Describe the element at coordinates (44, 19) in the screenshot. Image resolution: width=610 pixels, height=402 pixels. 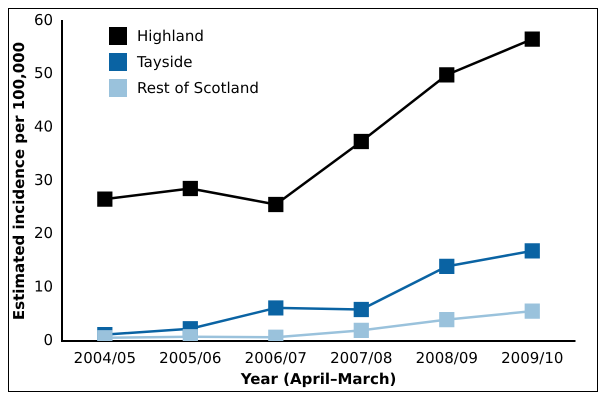
I see `y-tick-label: 60` at that location.